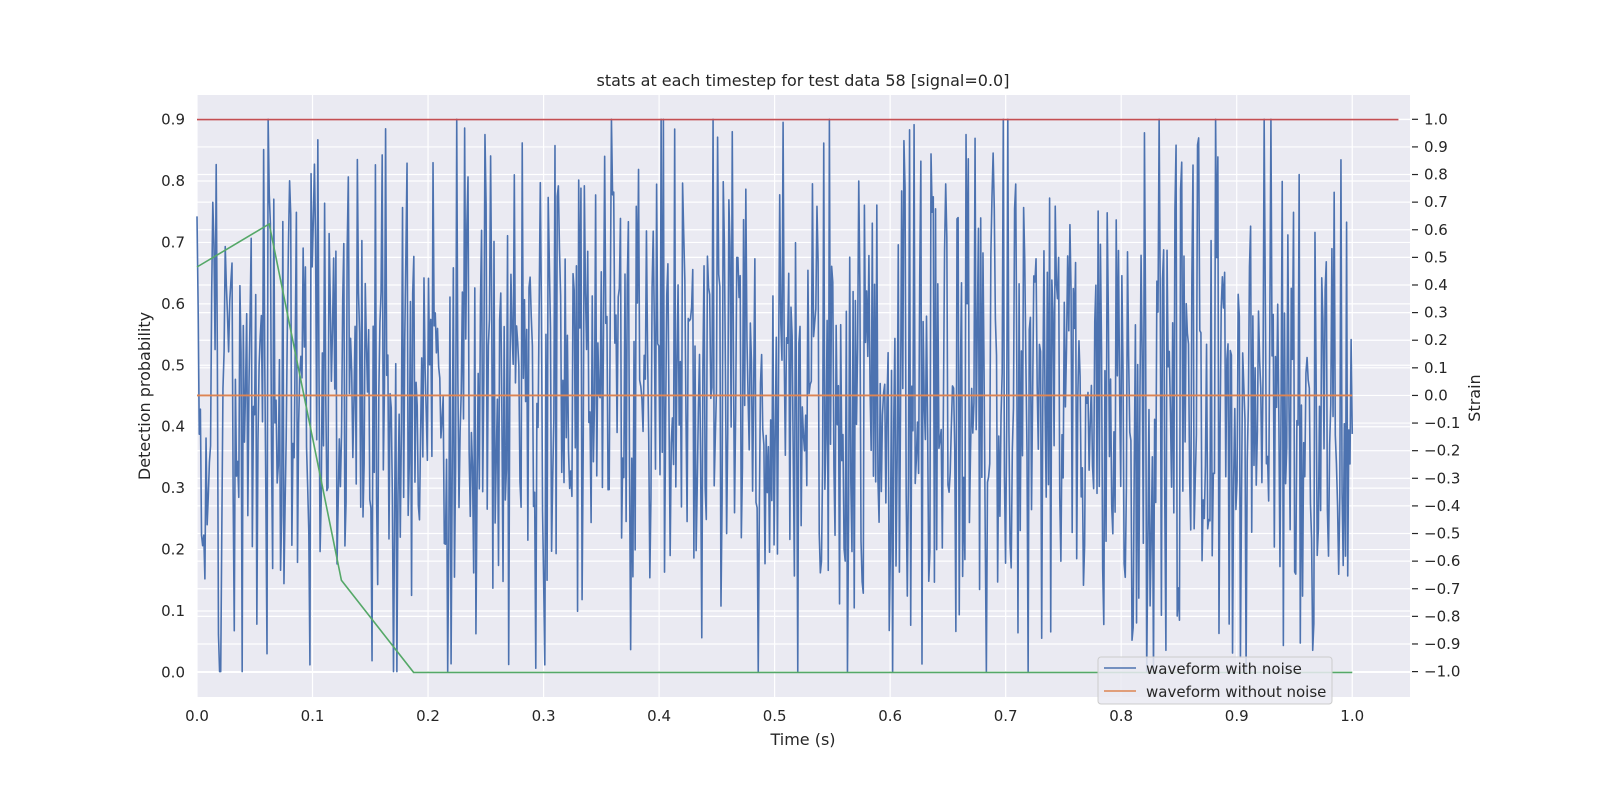 This screenshot has width=1600, height=800. I want to click on legend-label-noise: waveform with noise, so click(1224, 669).